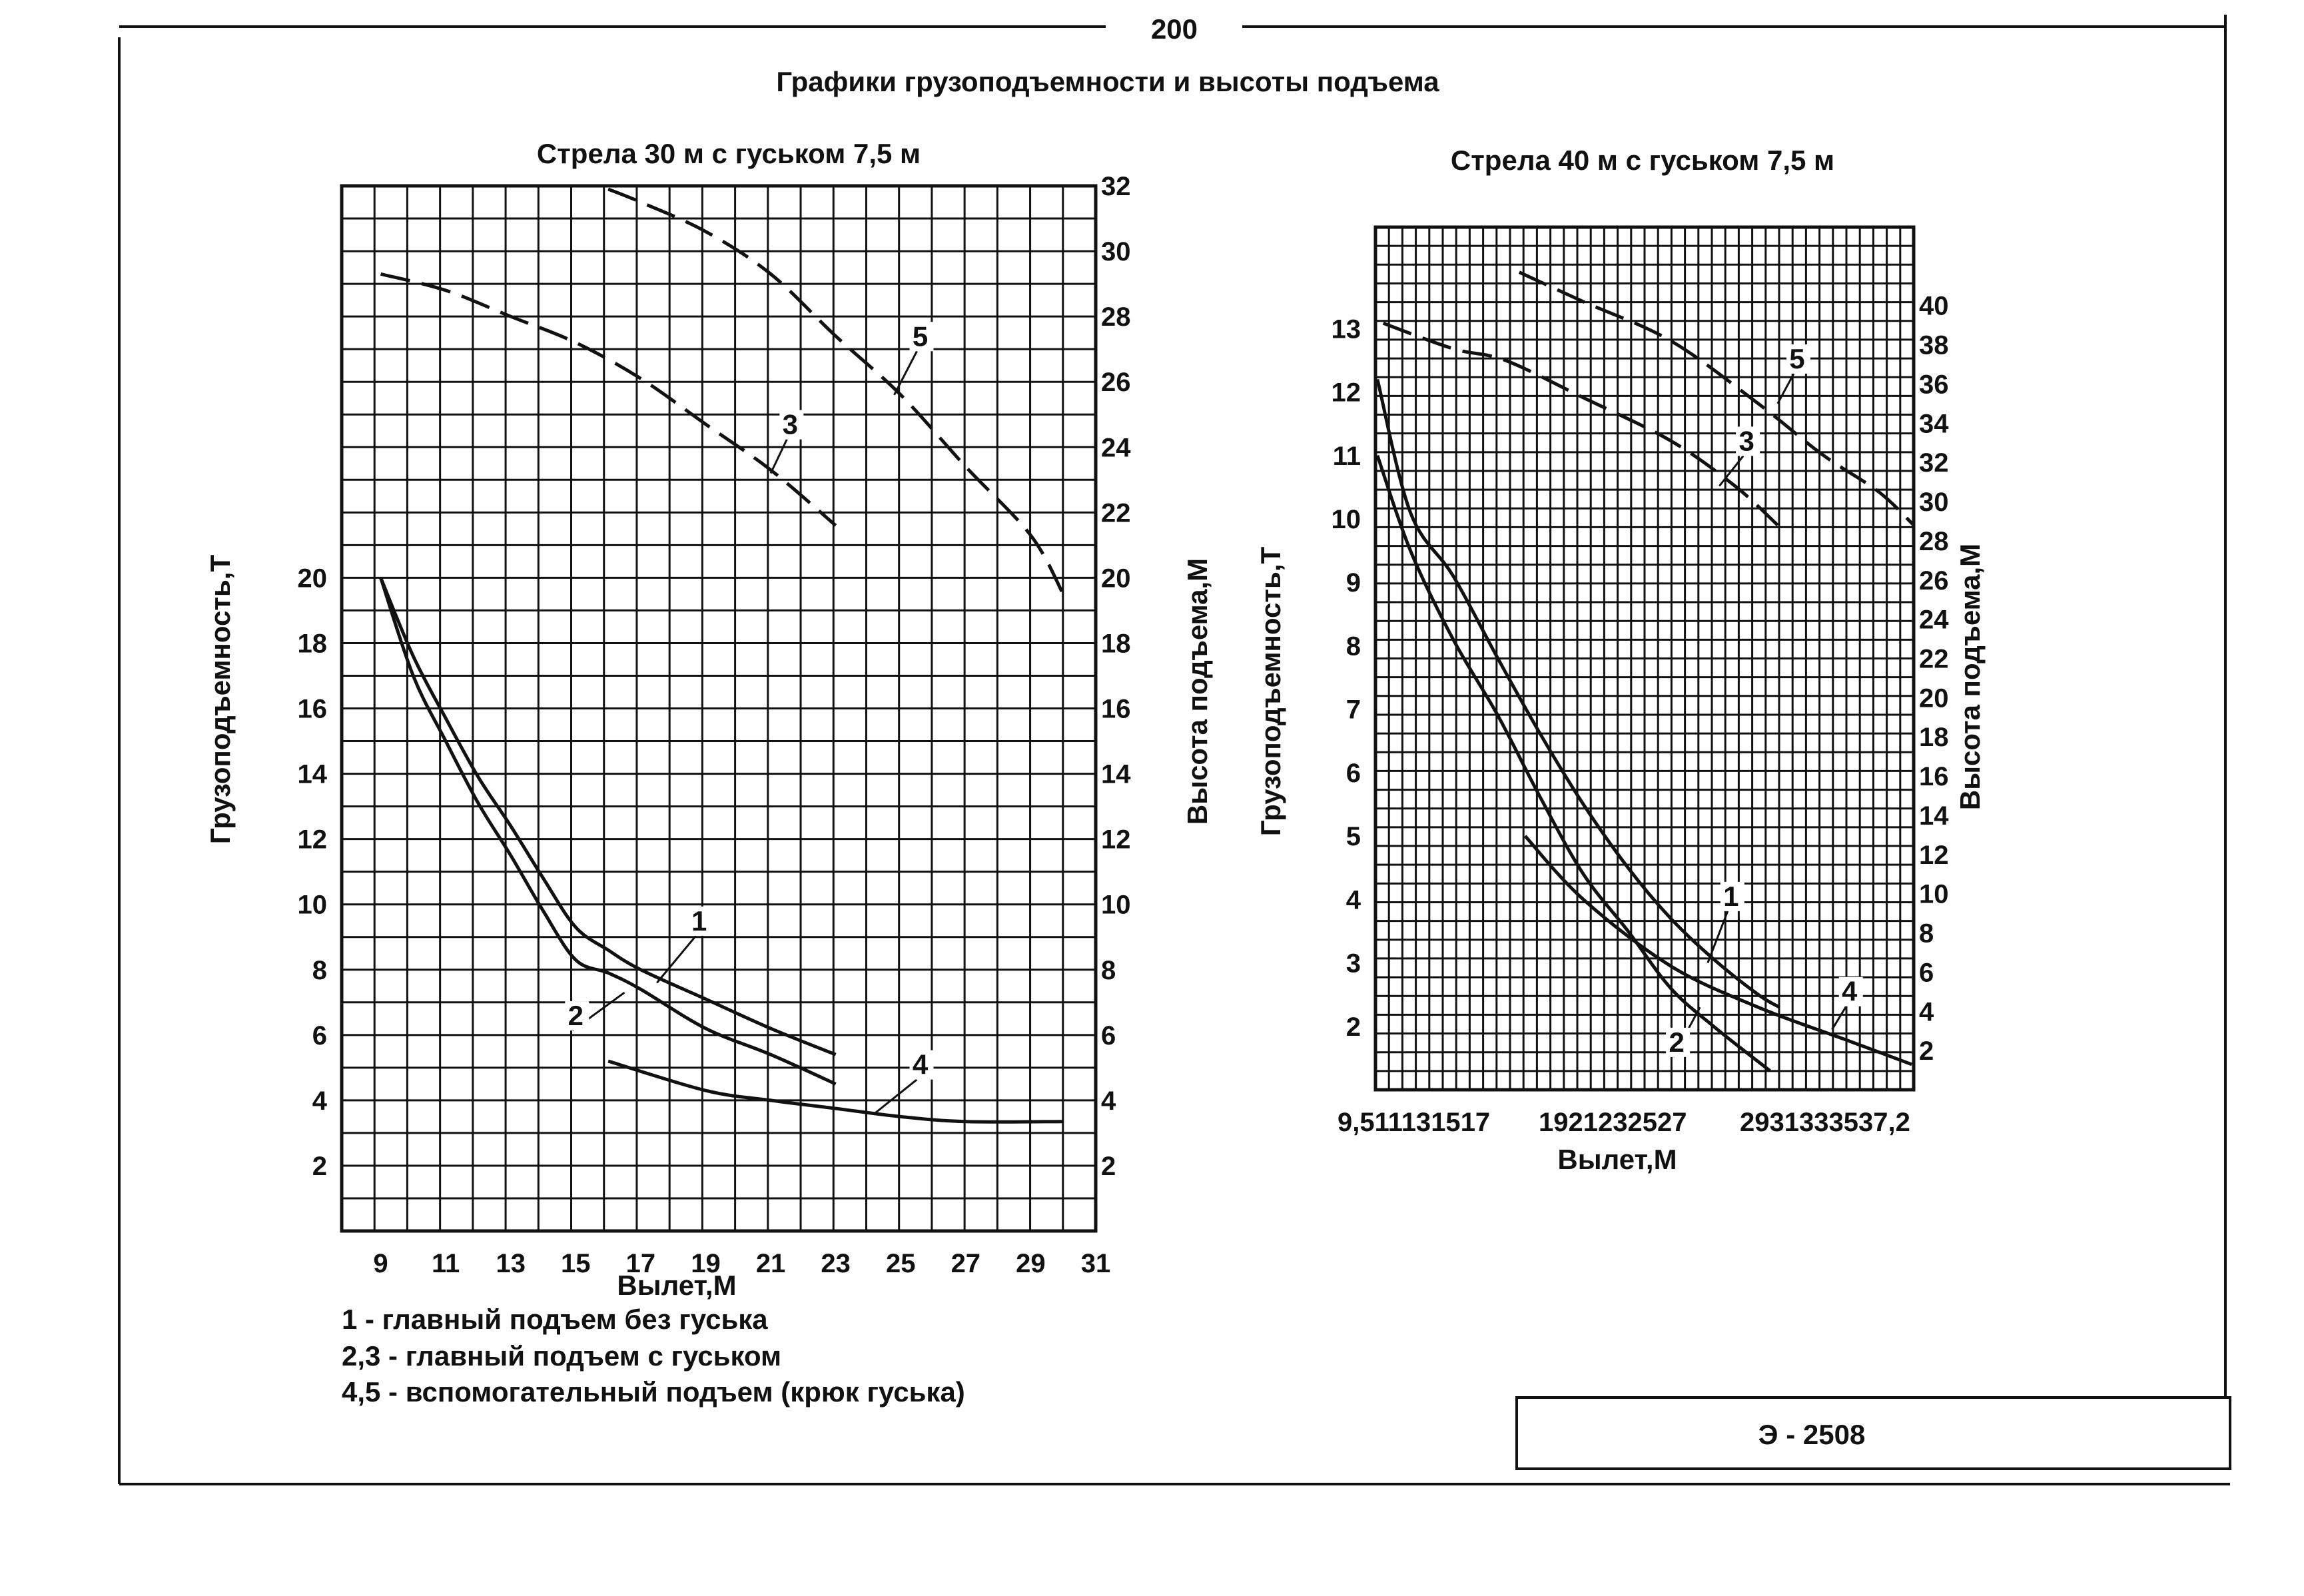 The height and width of the screenshot is (1596, 2304). I want to click on y2-tick-label: 30, so click(1116, 251).